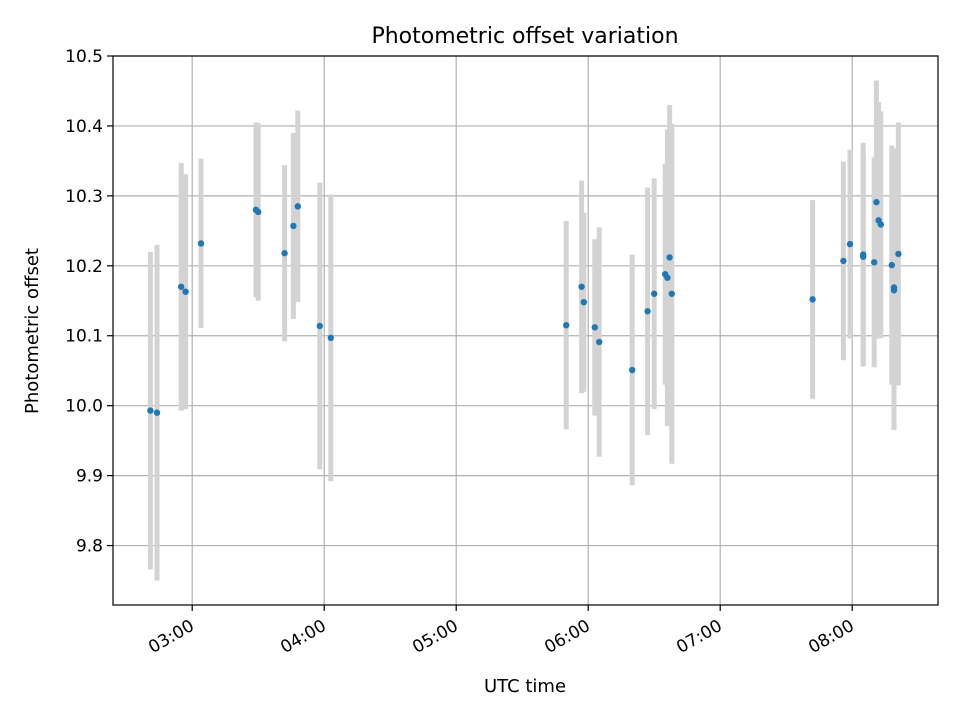 The image size is (960, 720). What do you see at coordinates (699, 637) in the screenshot?
I see `x-tick-label: 07:00` at bounding box center [699, 637].